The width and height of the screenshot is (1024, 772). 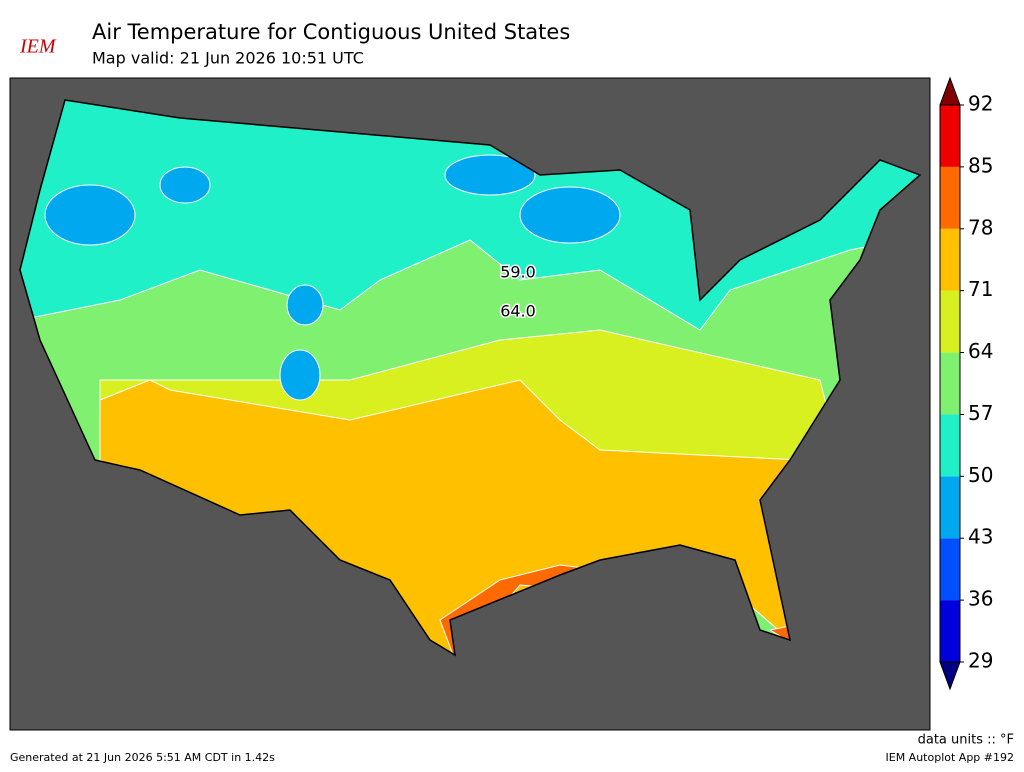 What do you see at coordinates (980, 599) in the screenshot?
I see `colorbar-tick-label: 36` at bounding box center [980, 599].